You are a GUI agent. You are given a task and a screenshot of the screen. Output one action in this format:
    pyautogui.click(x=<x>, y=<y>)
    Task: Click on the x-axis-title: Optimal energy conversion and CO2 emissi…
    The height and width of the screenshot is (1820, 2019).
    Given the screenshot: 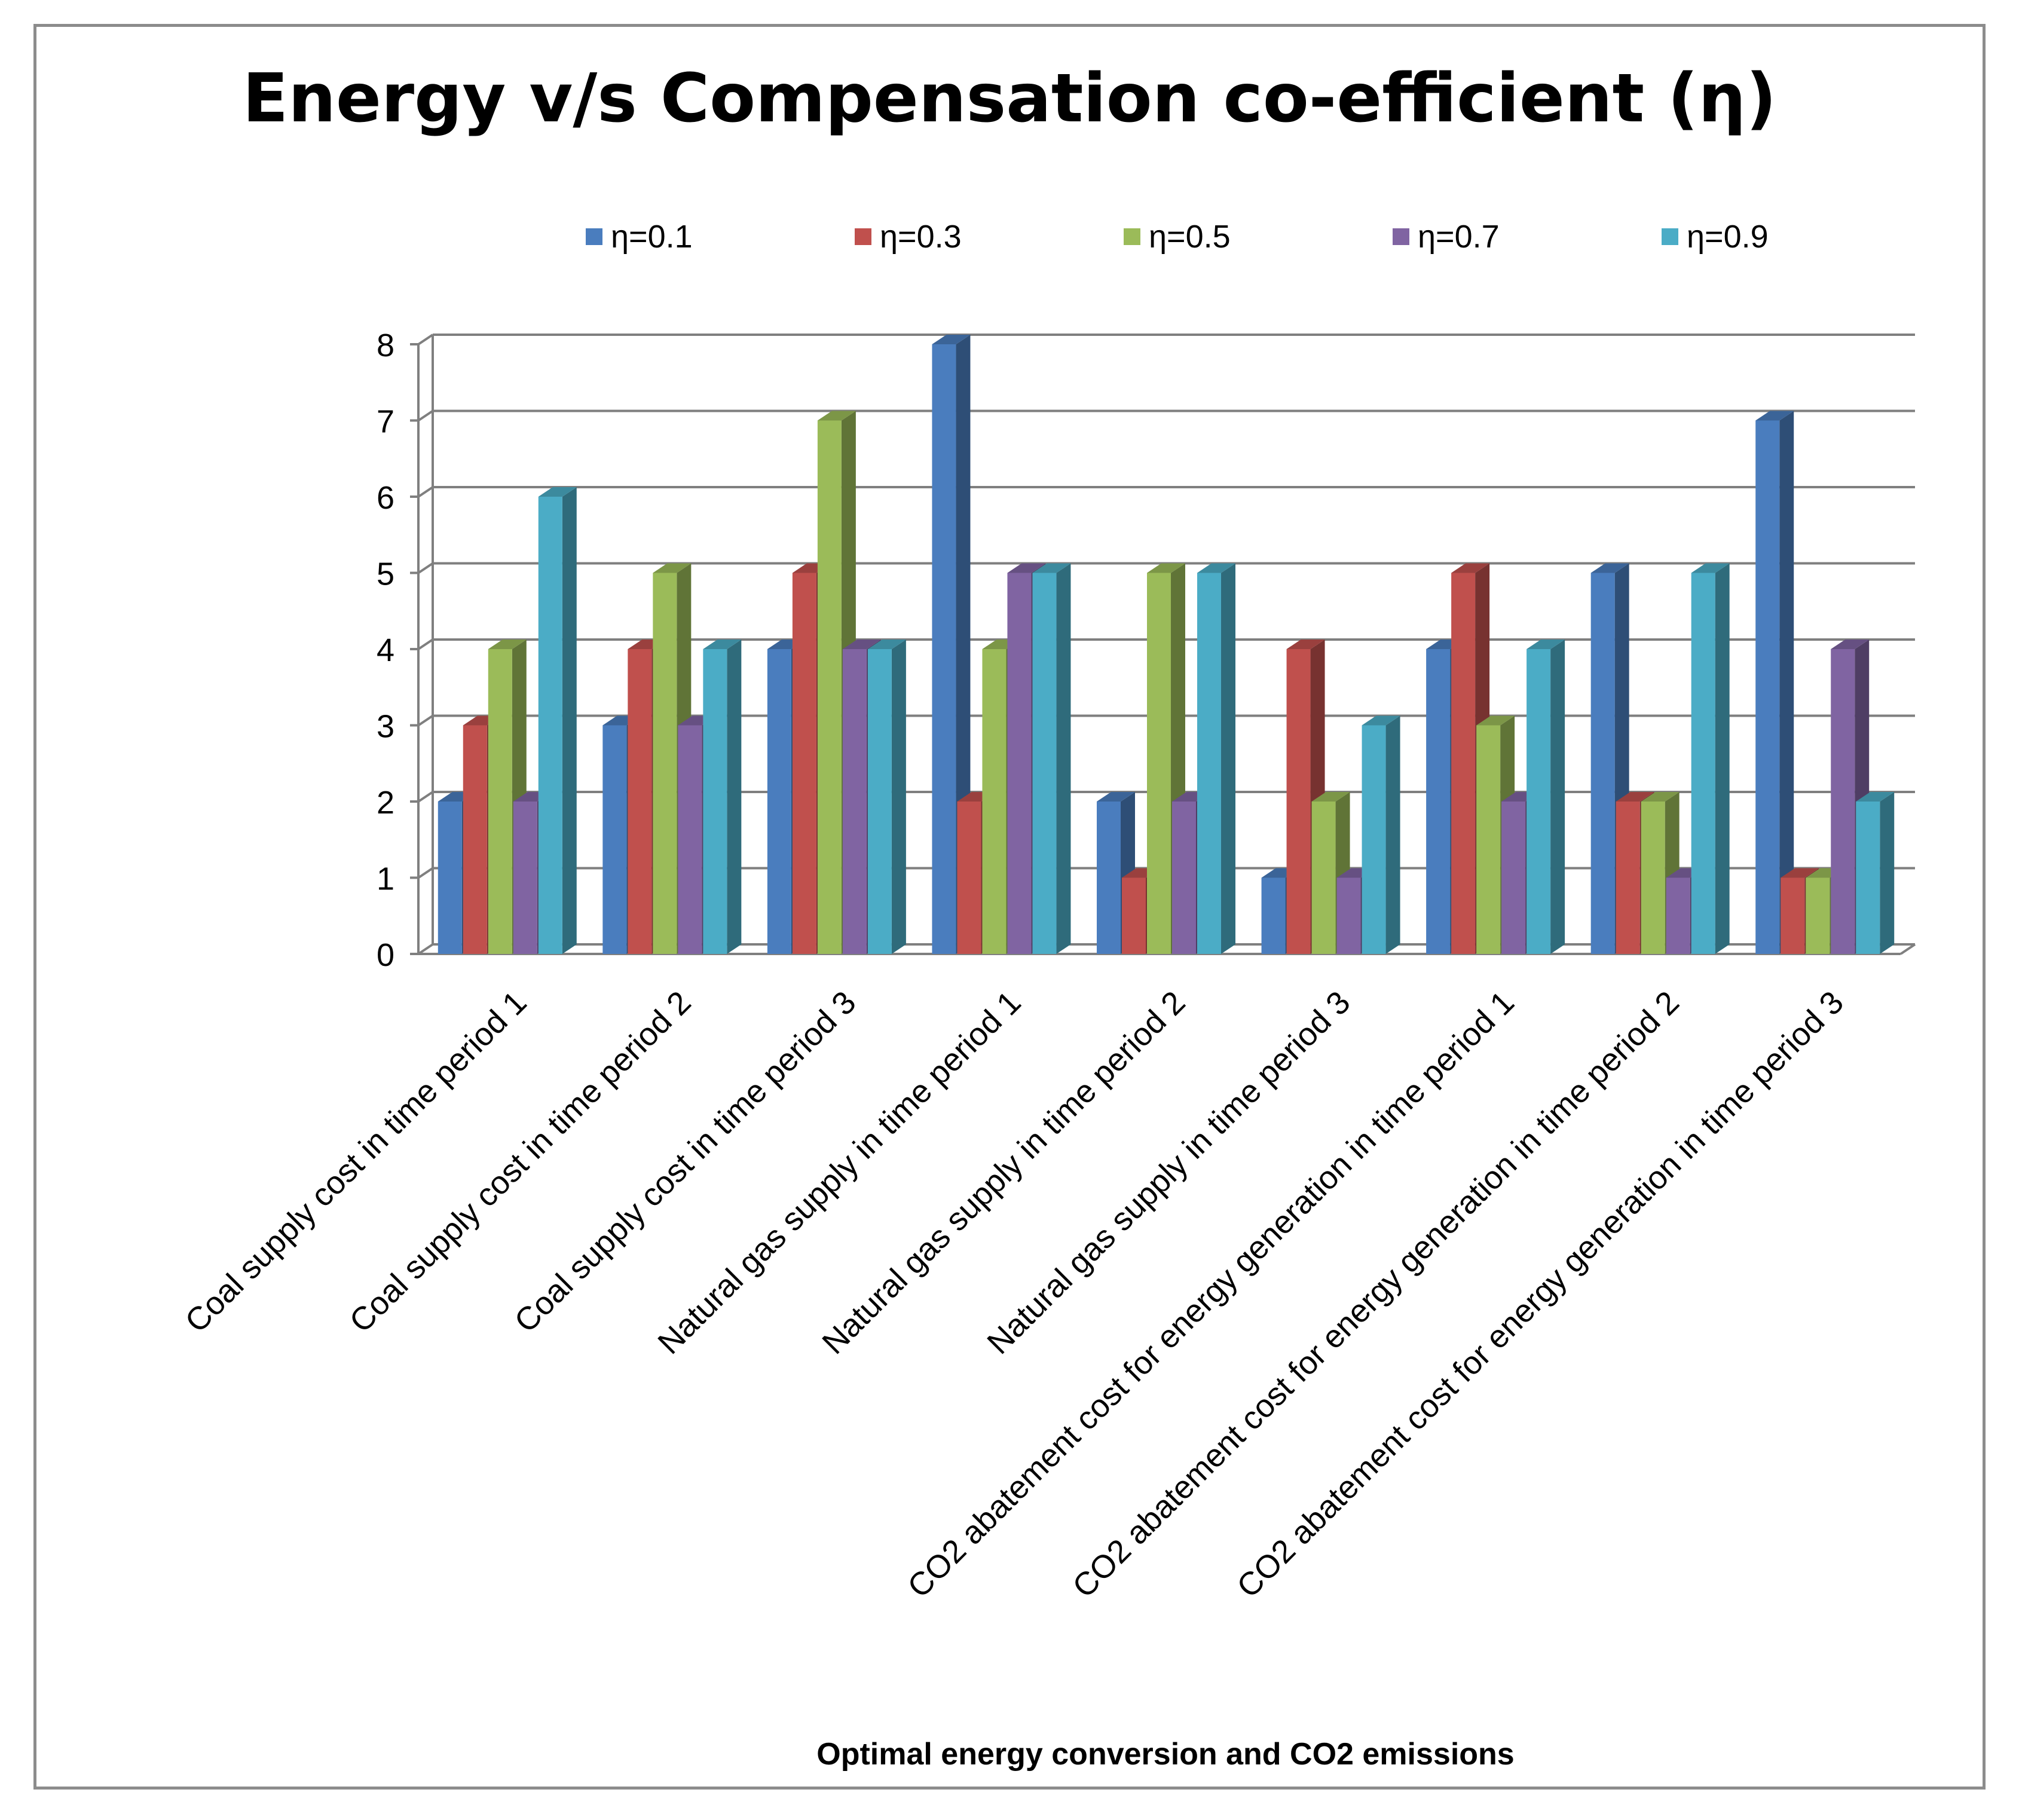 What is the action you would take?
    pyautogui.click(x=1166, y=1754)
    